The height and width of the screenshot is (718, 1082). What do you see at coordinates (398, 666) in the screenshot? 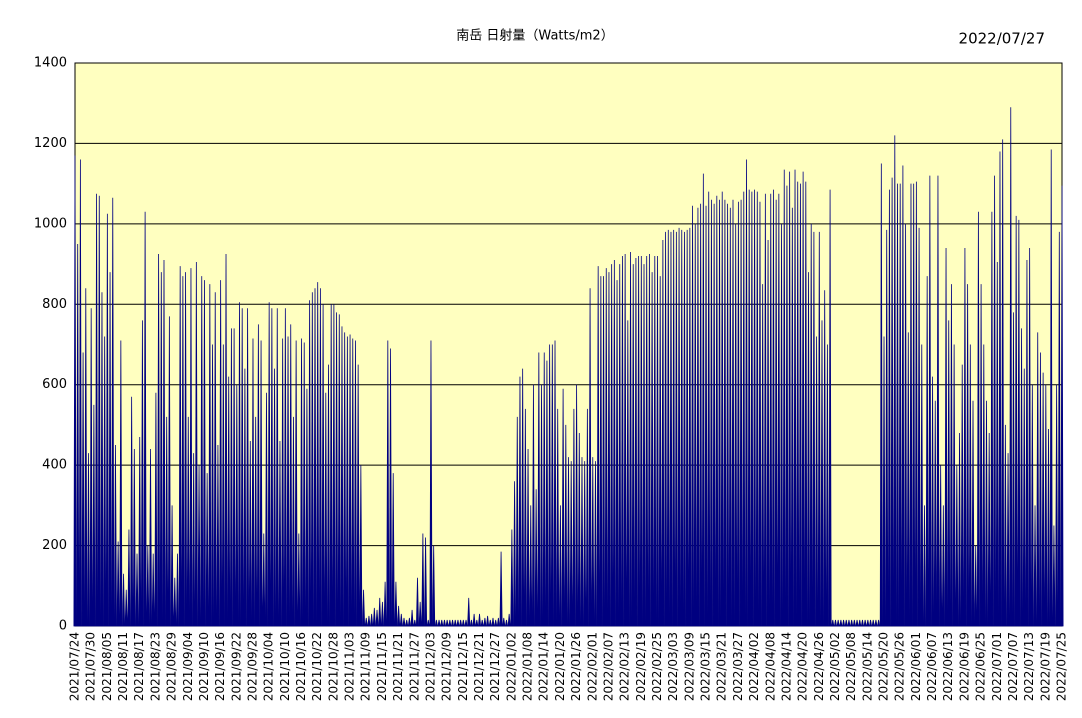
I see `x-tick-label: 2021/11/21` at bounding box center [398, 666].